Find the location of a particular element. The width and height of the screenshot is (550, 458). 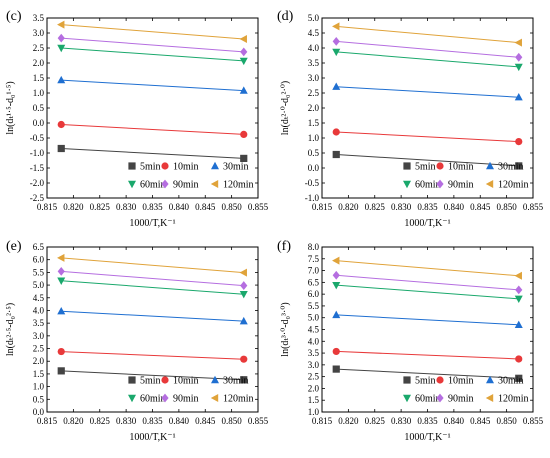

series-10min is located at coordinates (427, 355).